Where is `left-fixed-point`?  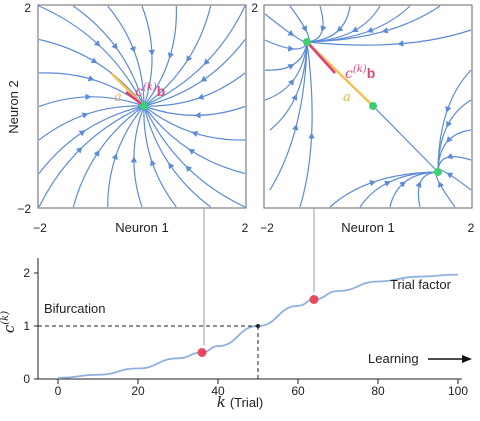 left-fixed-point is located at coordinates (144, 106).